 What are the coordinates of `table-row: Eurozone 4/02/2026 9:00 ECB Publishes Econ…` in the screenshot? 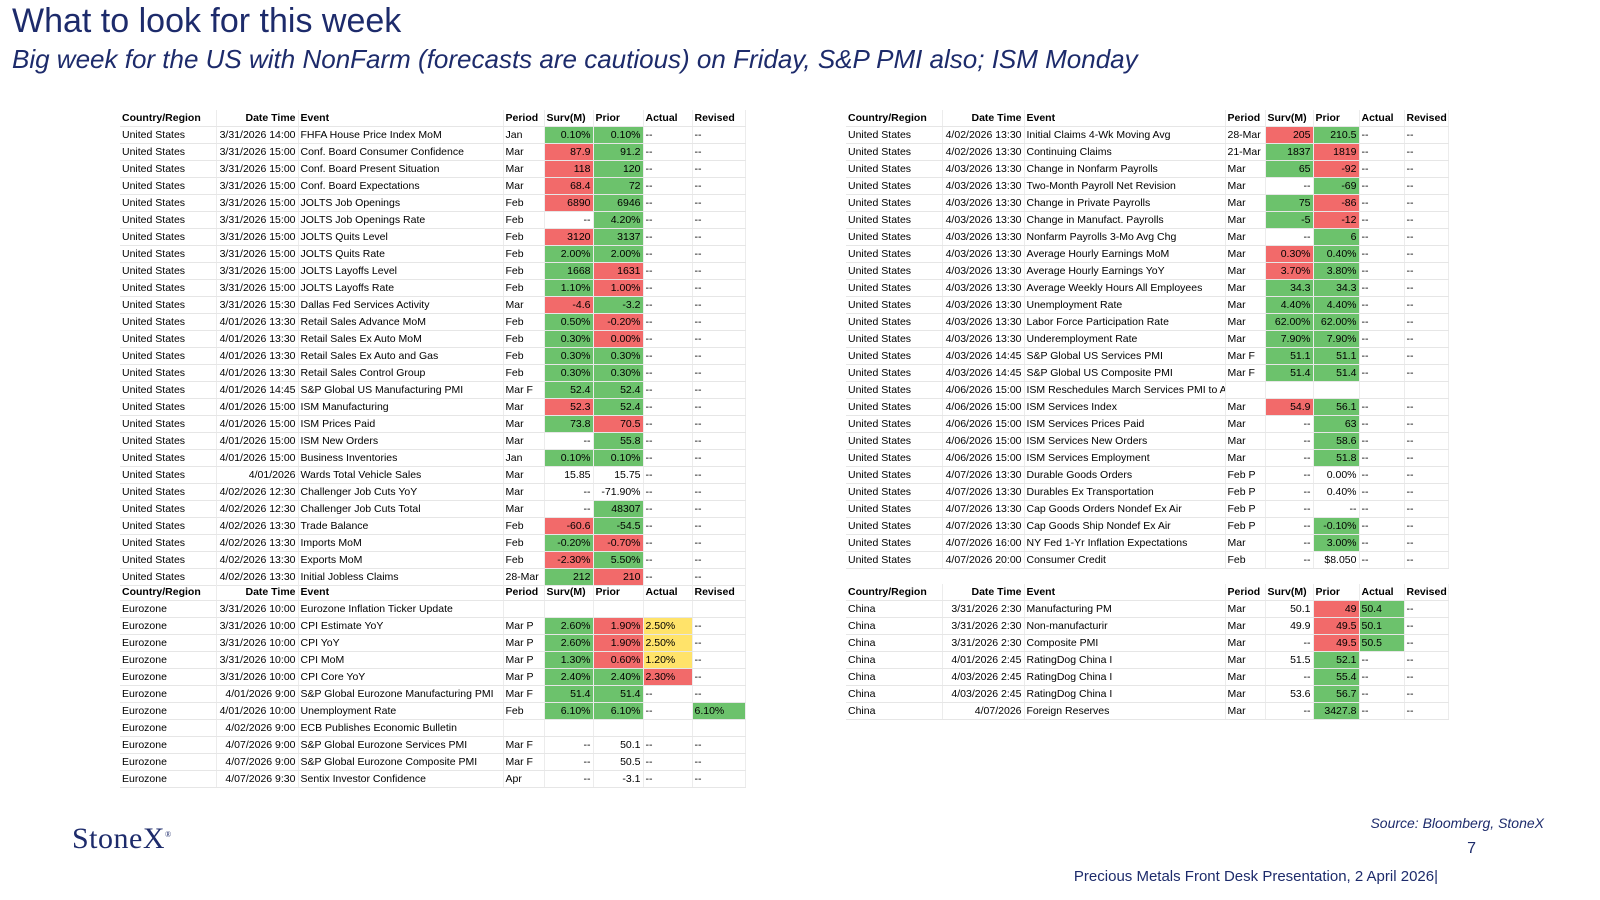 It's located at (433, 728).